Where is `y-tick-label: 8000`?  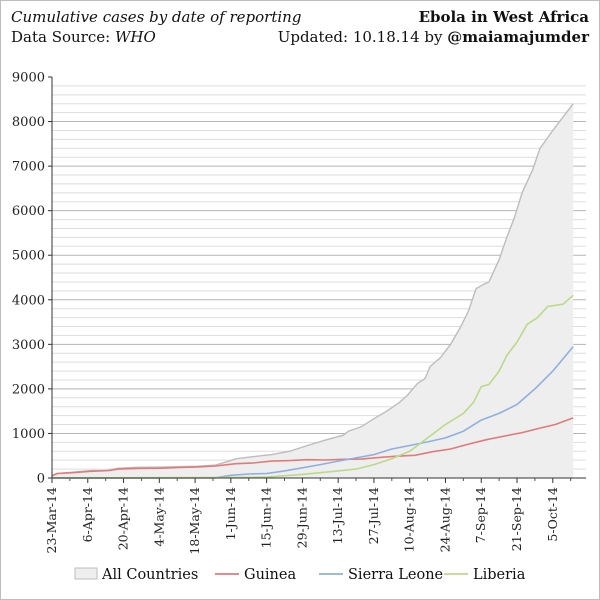
y-tick-label: 8000 is located at coordinates (28, 122).